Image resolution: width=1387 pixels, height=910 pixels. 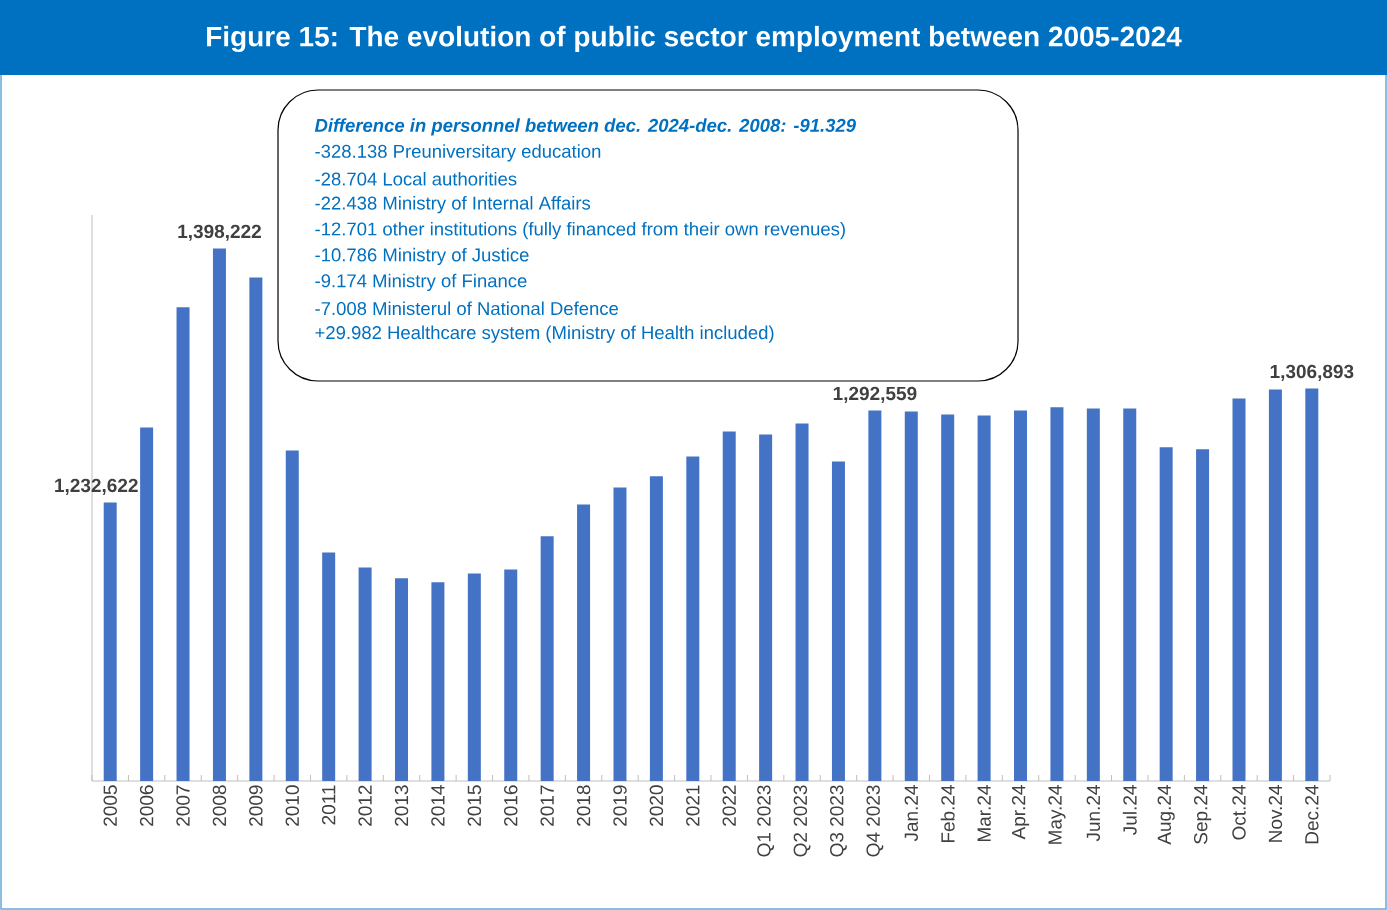 I want to click on x-tick-label: Q3 2023, so click(x=838, y=821).